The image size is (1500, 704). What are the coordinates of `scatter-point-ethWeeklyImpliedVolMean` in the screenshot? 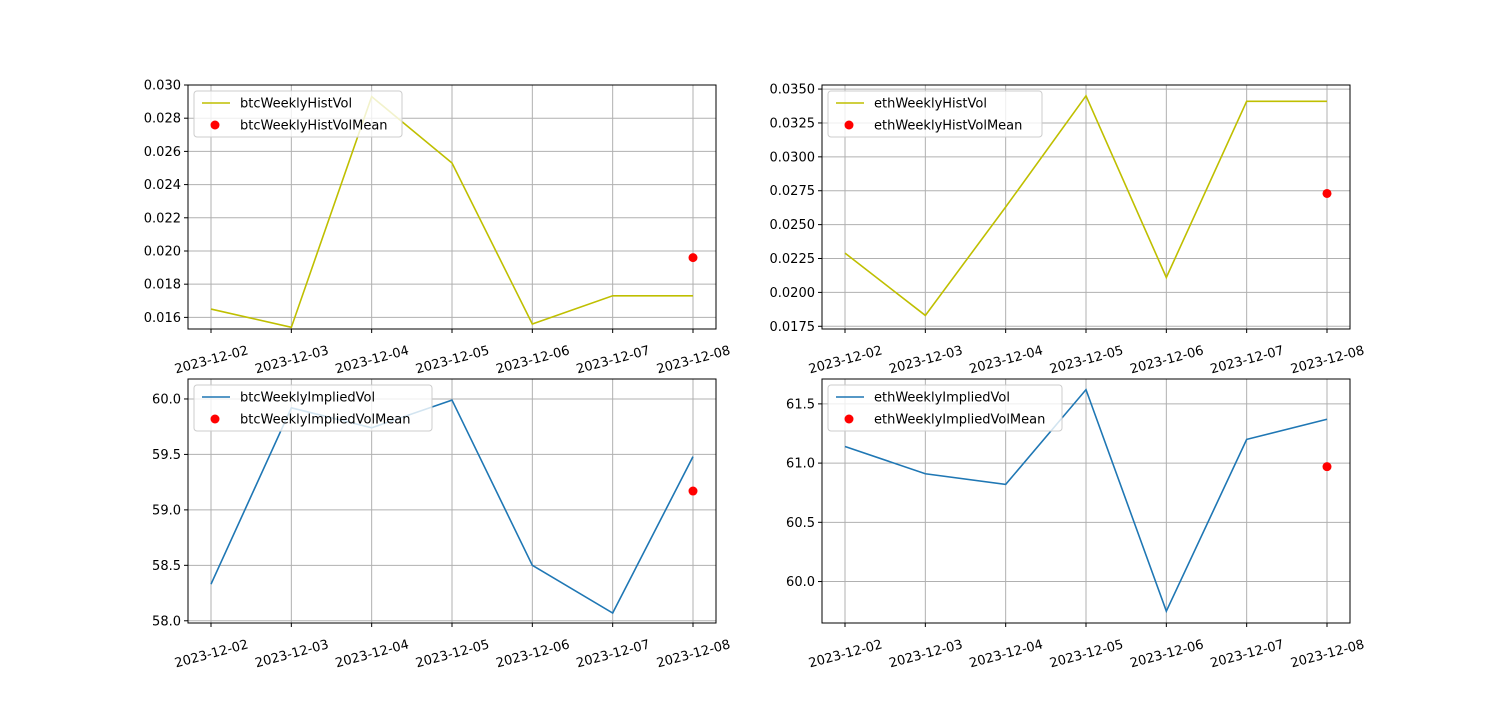 It's located at (1327, 467).